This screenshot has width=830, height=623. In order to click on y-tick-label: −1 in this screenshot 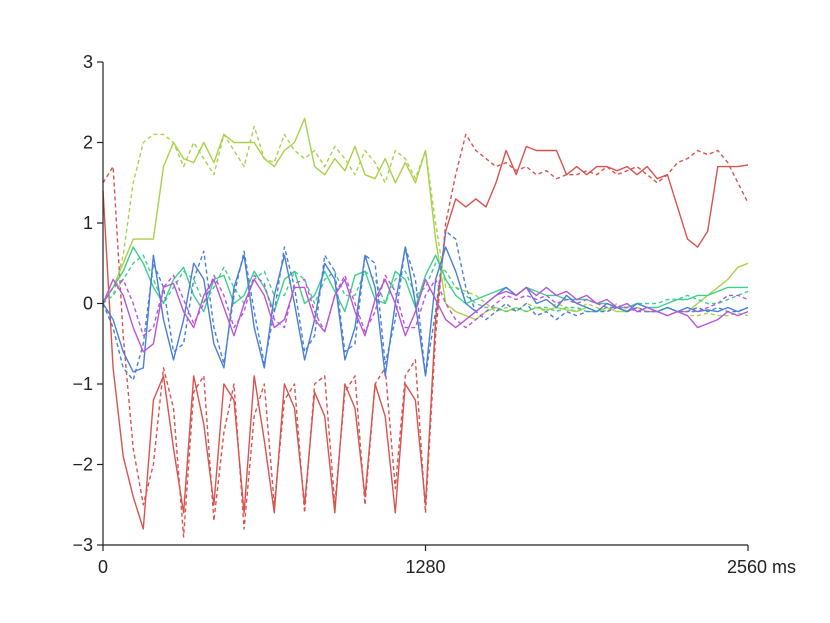, I will do `click(82, 384)`.